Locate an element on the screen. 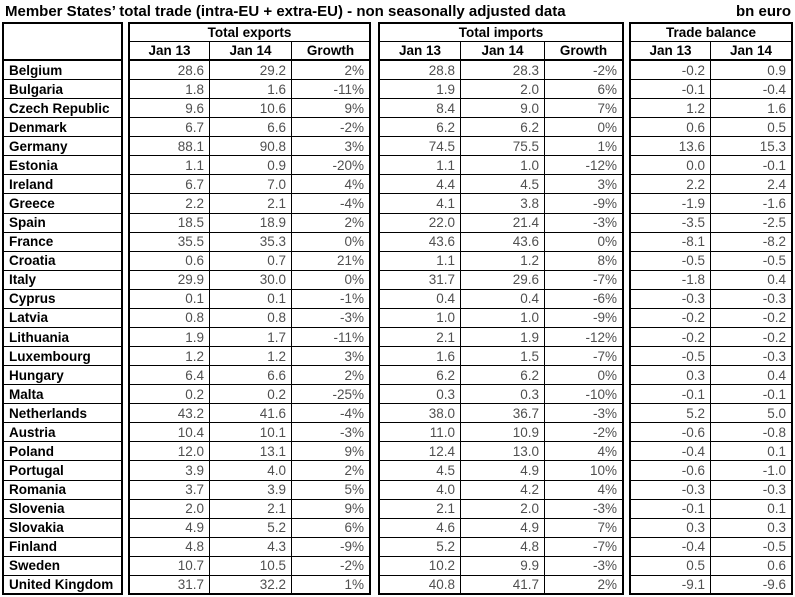 This screenshot has height=597, width=795. growth-cell: 10% is located at coordinates (584, 471).